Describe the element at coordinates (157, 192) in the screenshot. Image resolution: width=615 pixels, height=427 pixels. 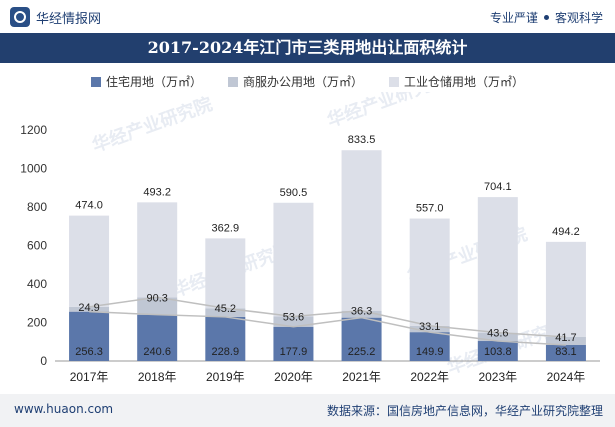
I see `data-label: 493.2` at that location.